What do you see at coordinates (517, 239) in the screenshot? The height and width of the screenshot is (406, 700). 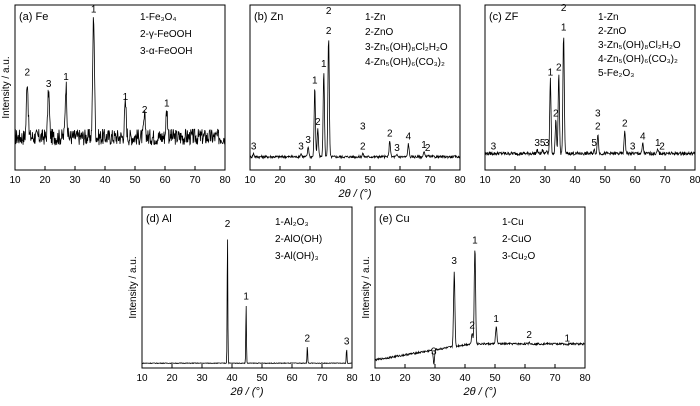 I see `legend-entry: 2-CuO` at bounding box center [517, 239].